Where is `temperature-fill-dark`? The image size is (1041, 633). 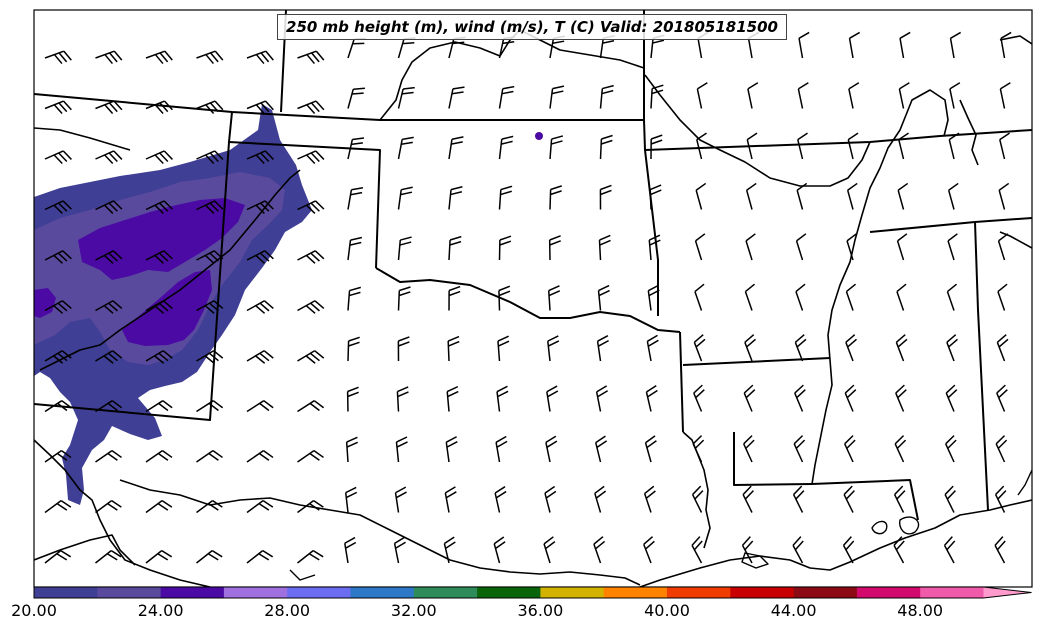 temperature-fill-dark is located at coordinates (45, 303).